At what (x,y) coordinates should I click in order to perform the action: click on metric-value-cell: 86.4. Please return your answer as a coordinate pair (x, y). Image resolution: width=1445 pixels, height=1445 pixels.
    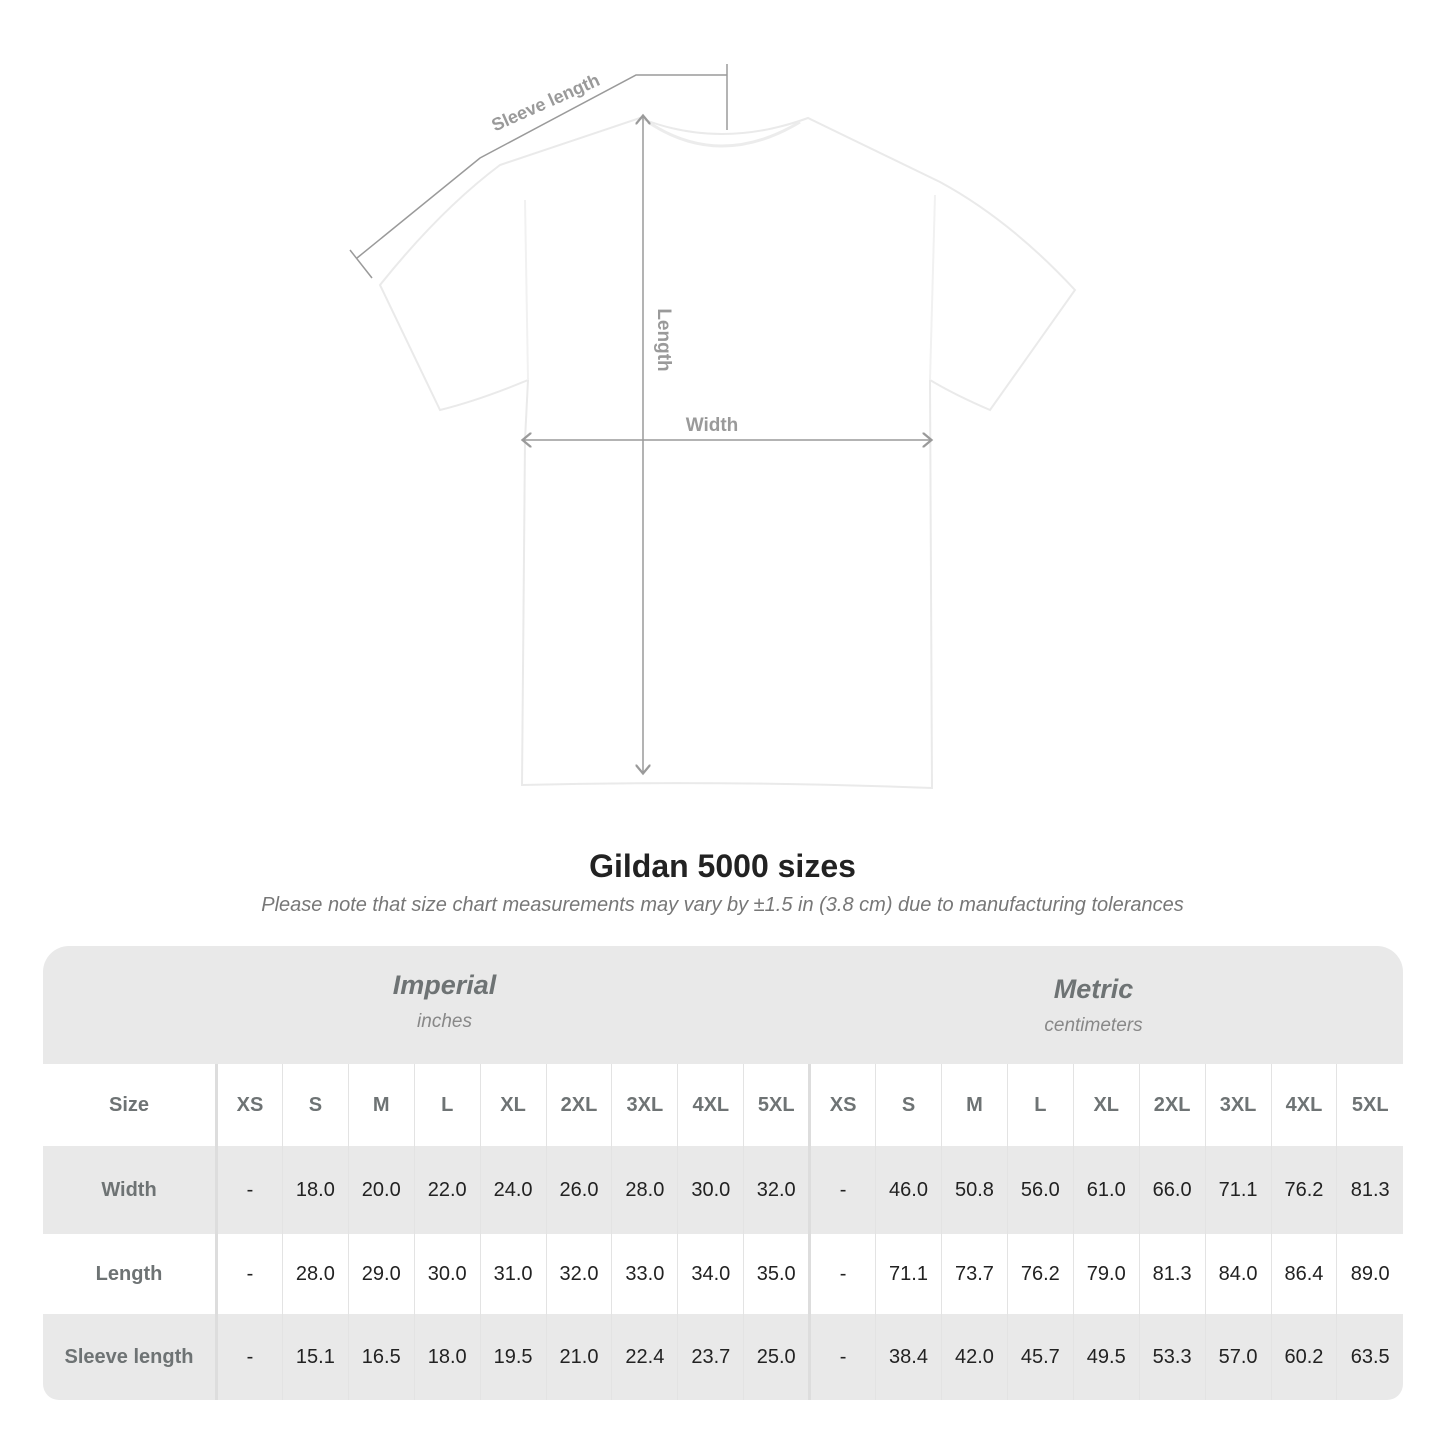
    Looking at the image, I should click on (1303, 1274).